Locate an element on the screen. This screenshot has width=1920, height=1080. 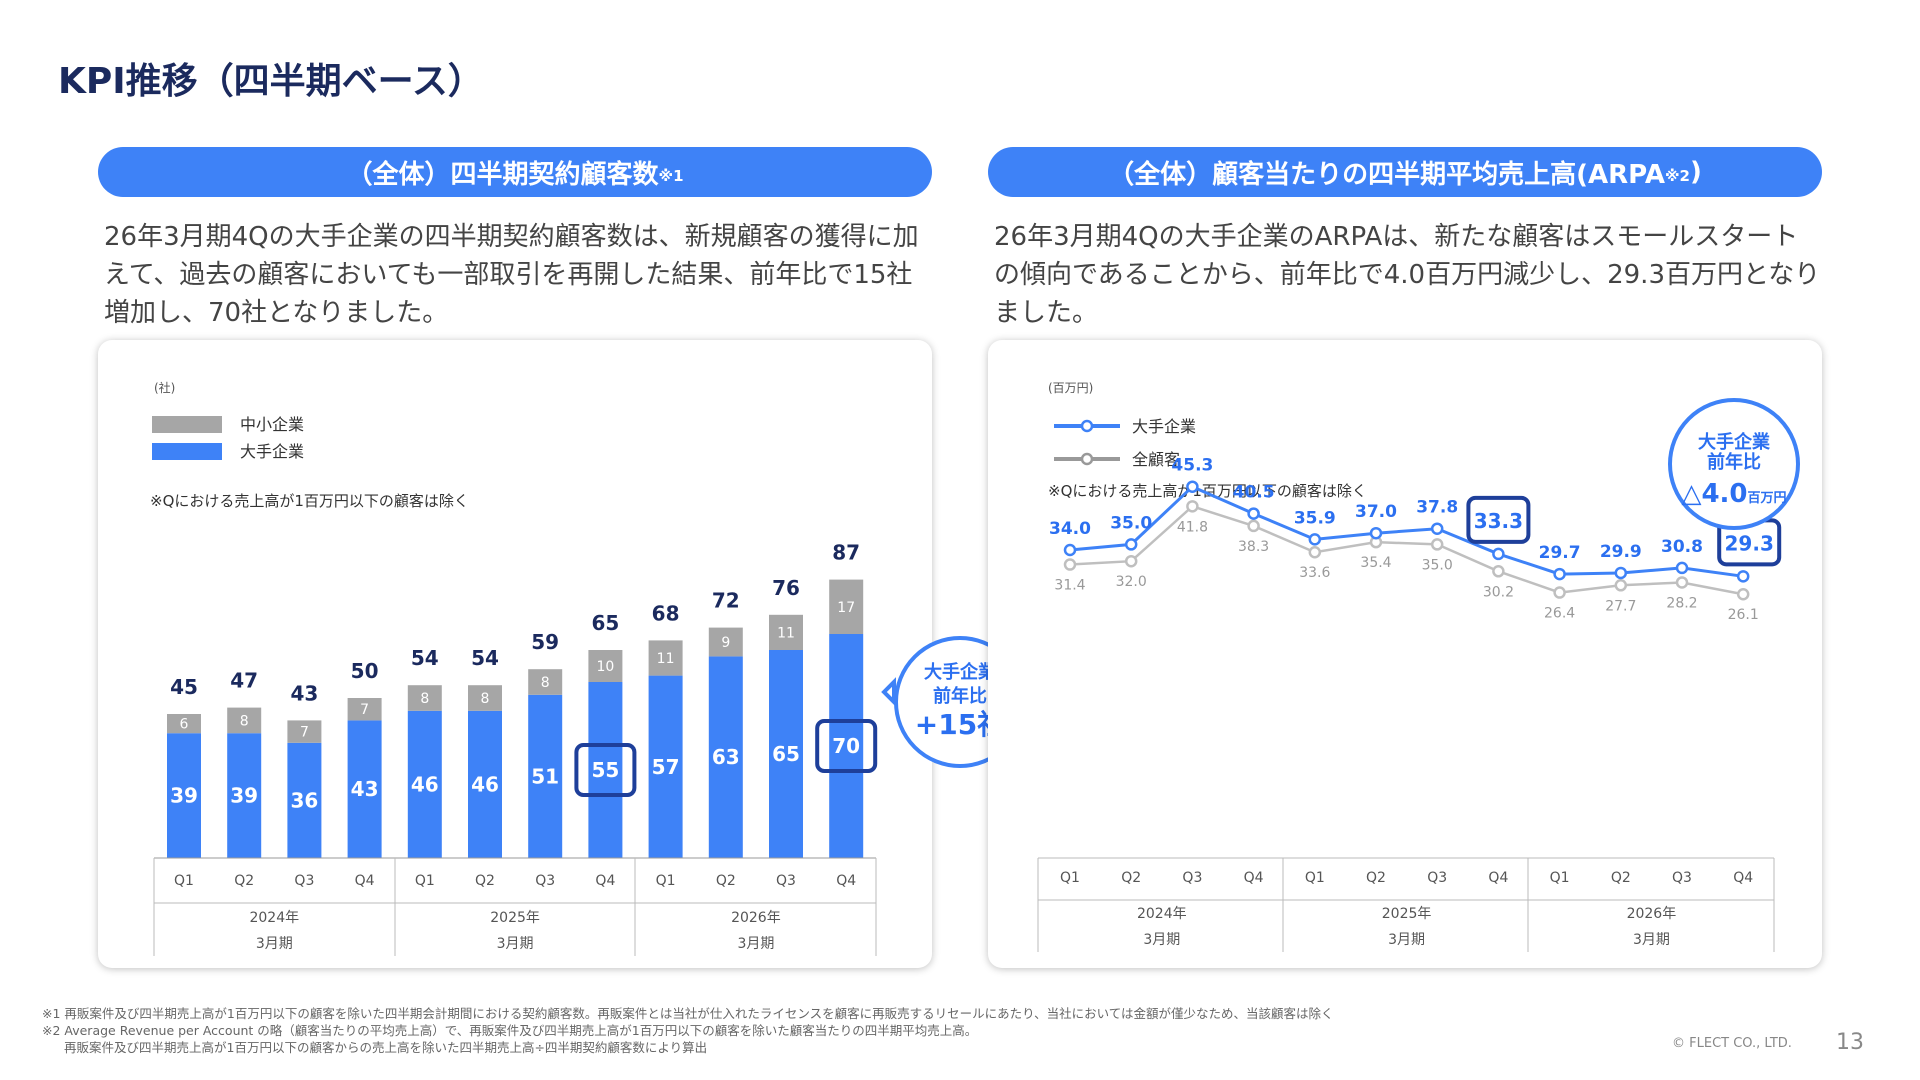
right-section-title-text: （全体）顧客当たりの四半期平均売上高(ARPA is located at coordinates (1386, 174).